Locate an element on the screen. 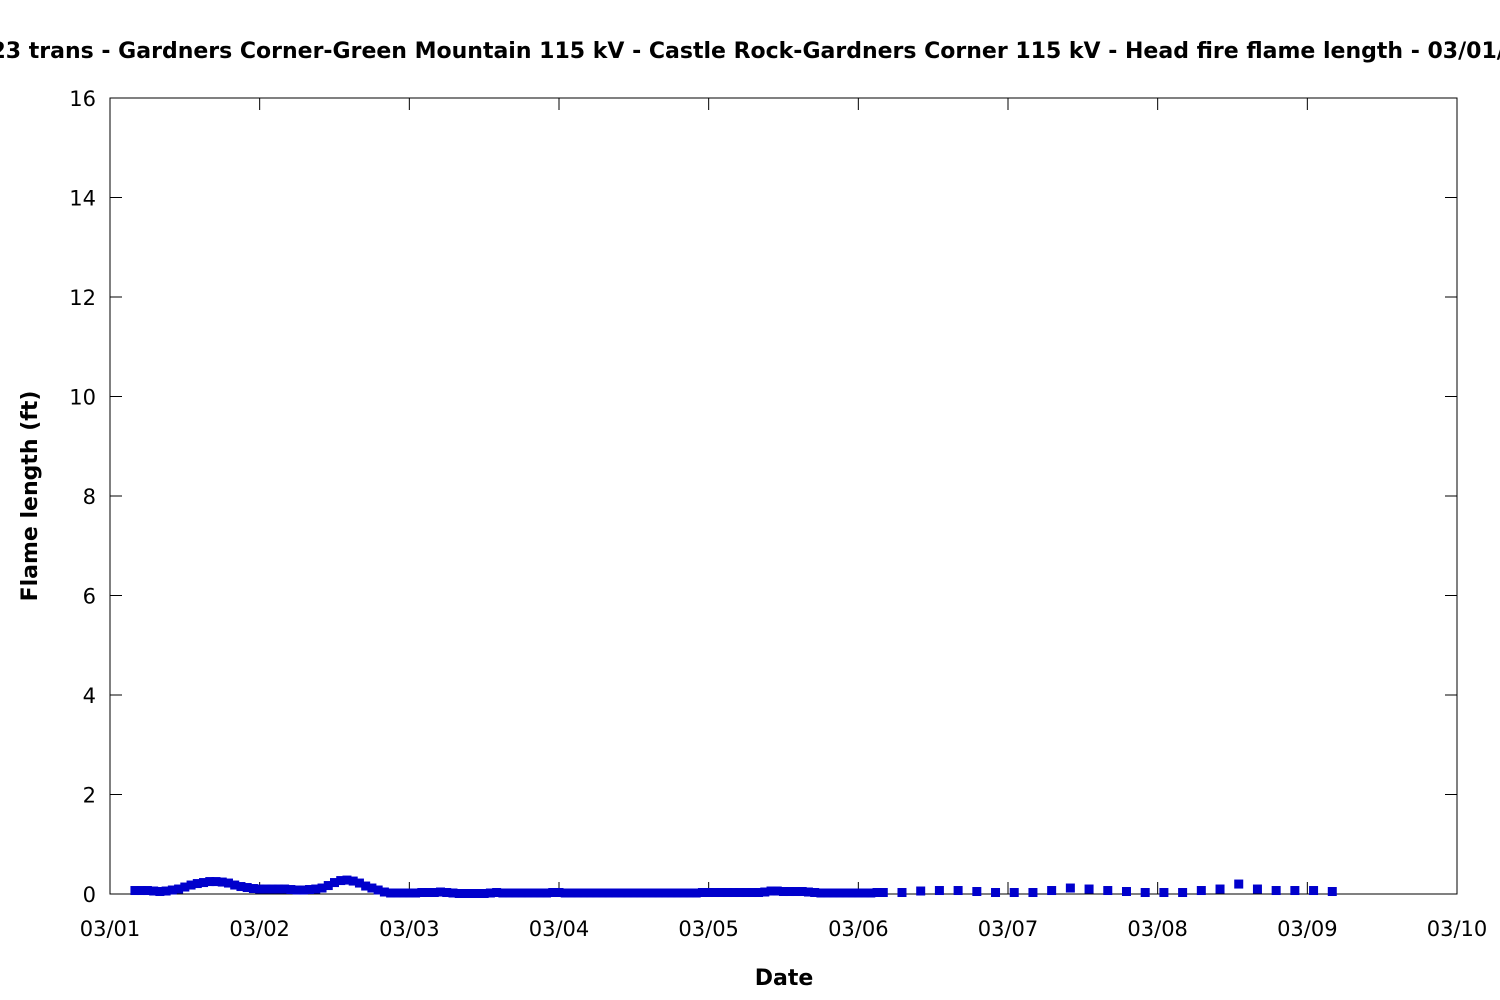 The height and width of the screenshot is (1000, 1500). y-tick-label: 16 is located at coordinates (82, 99).